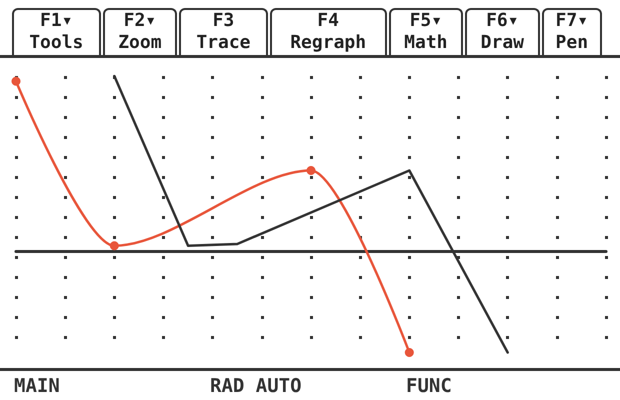 The height and width of the screenshot is (400, 620). I want to click on menu-tab: F5▾ Math, so click(426, 31).